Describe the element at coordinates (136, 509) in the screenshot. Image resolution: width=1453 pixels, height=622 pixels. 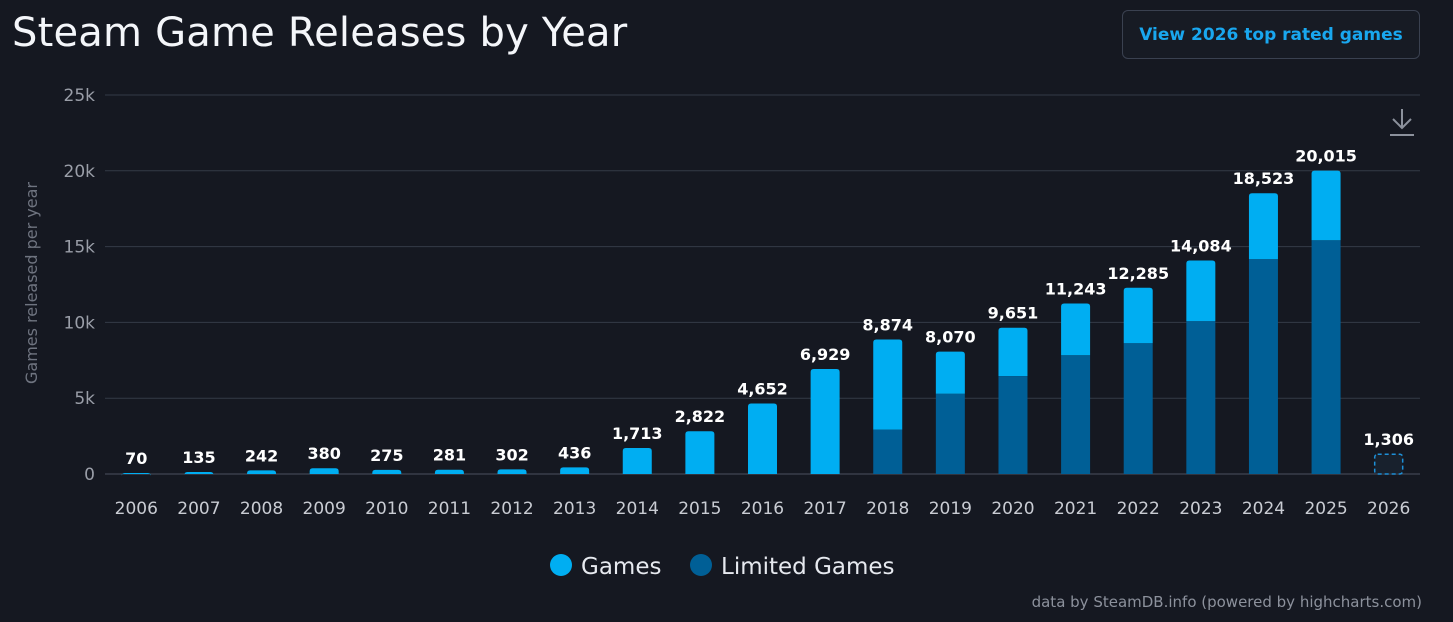
I see `x-tick-label: 2006` at that location.